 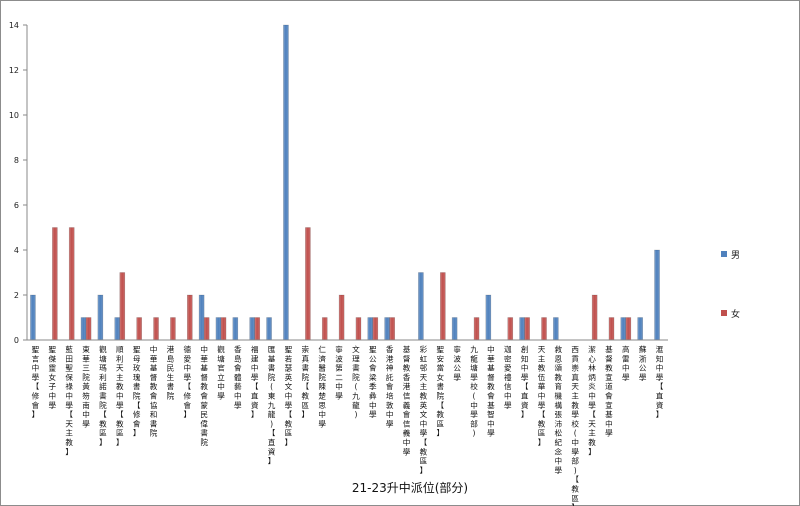 I want to click on category-label: 天主教伍華中學【教區】, so click(x=542, y=396).